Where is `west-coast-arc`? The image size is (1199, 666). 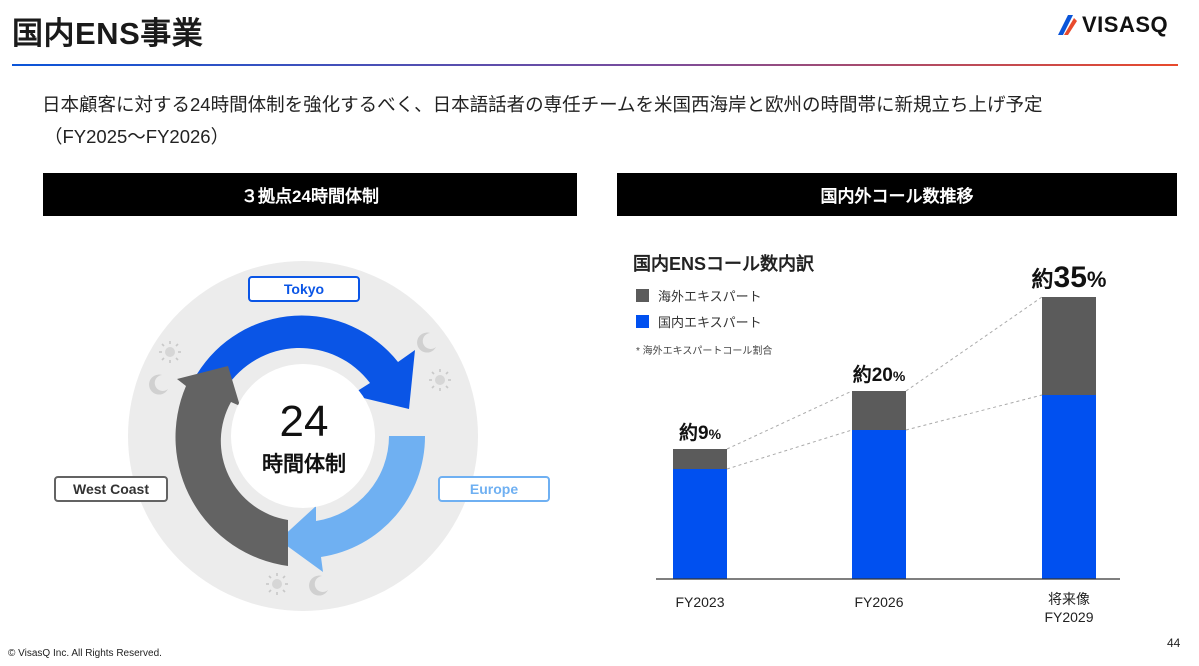 west-coast-arc is located at coordinates (231, 466).